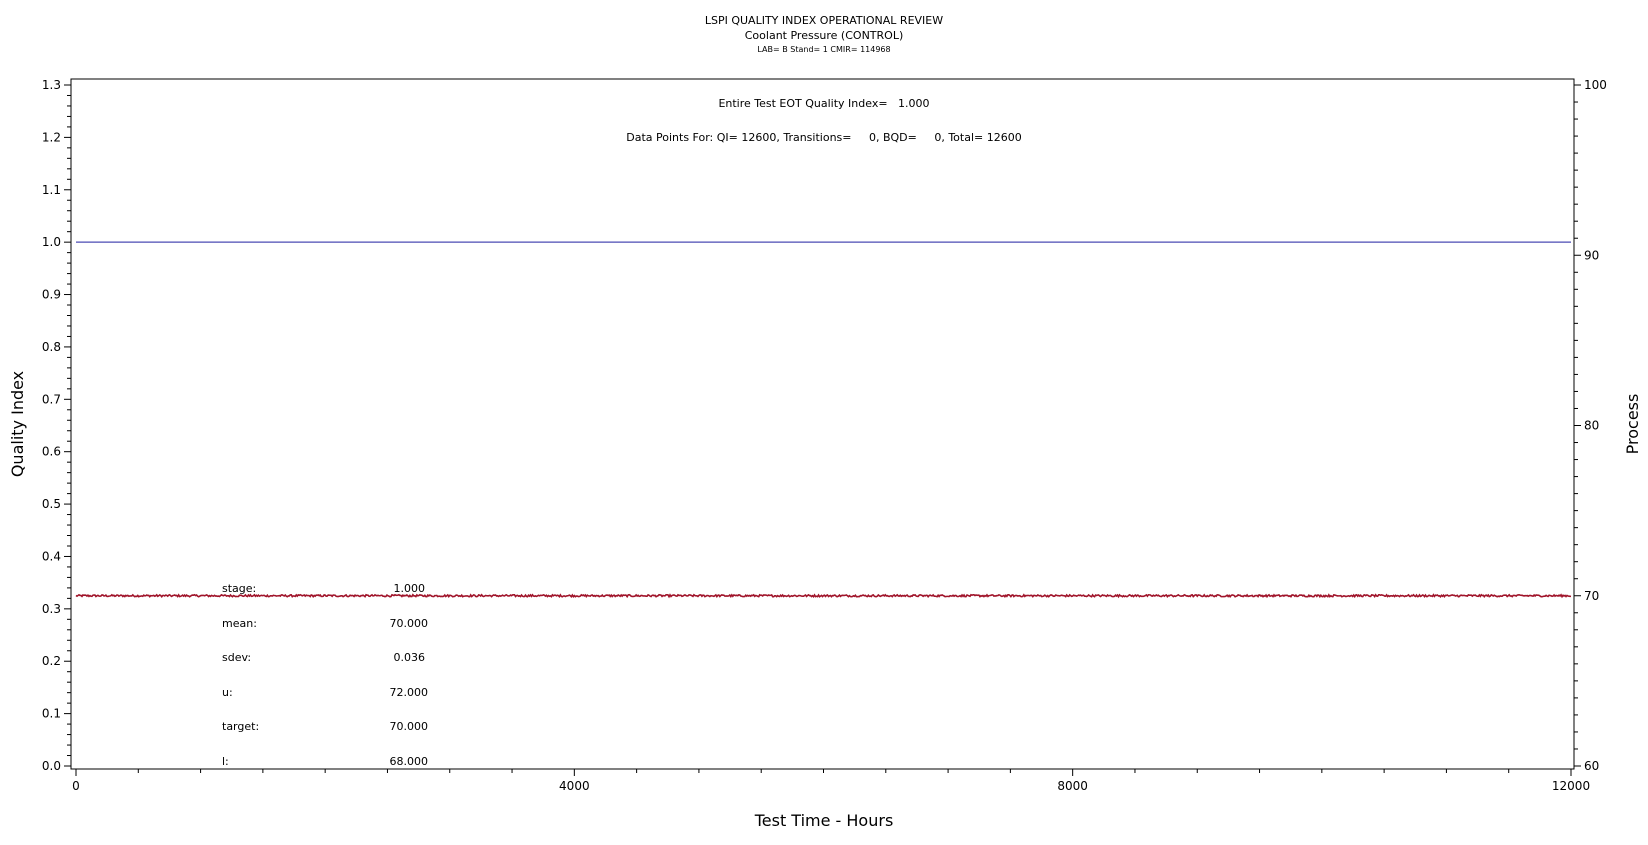  I want to click on x-tick-label: 8000, so click(1072, 786).